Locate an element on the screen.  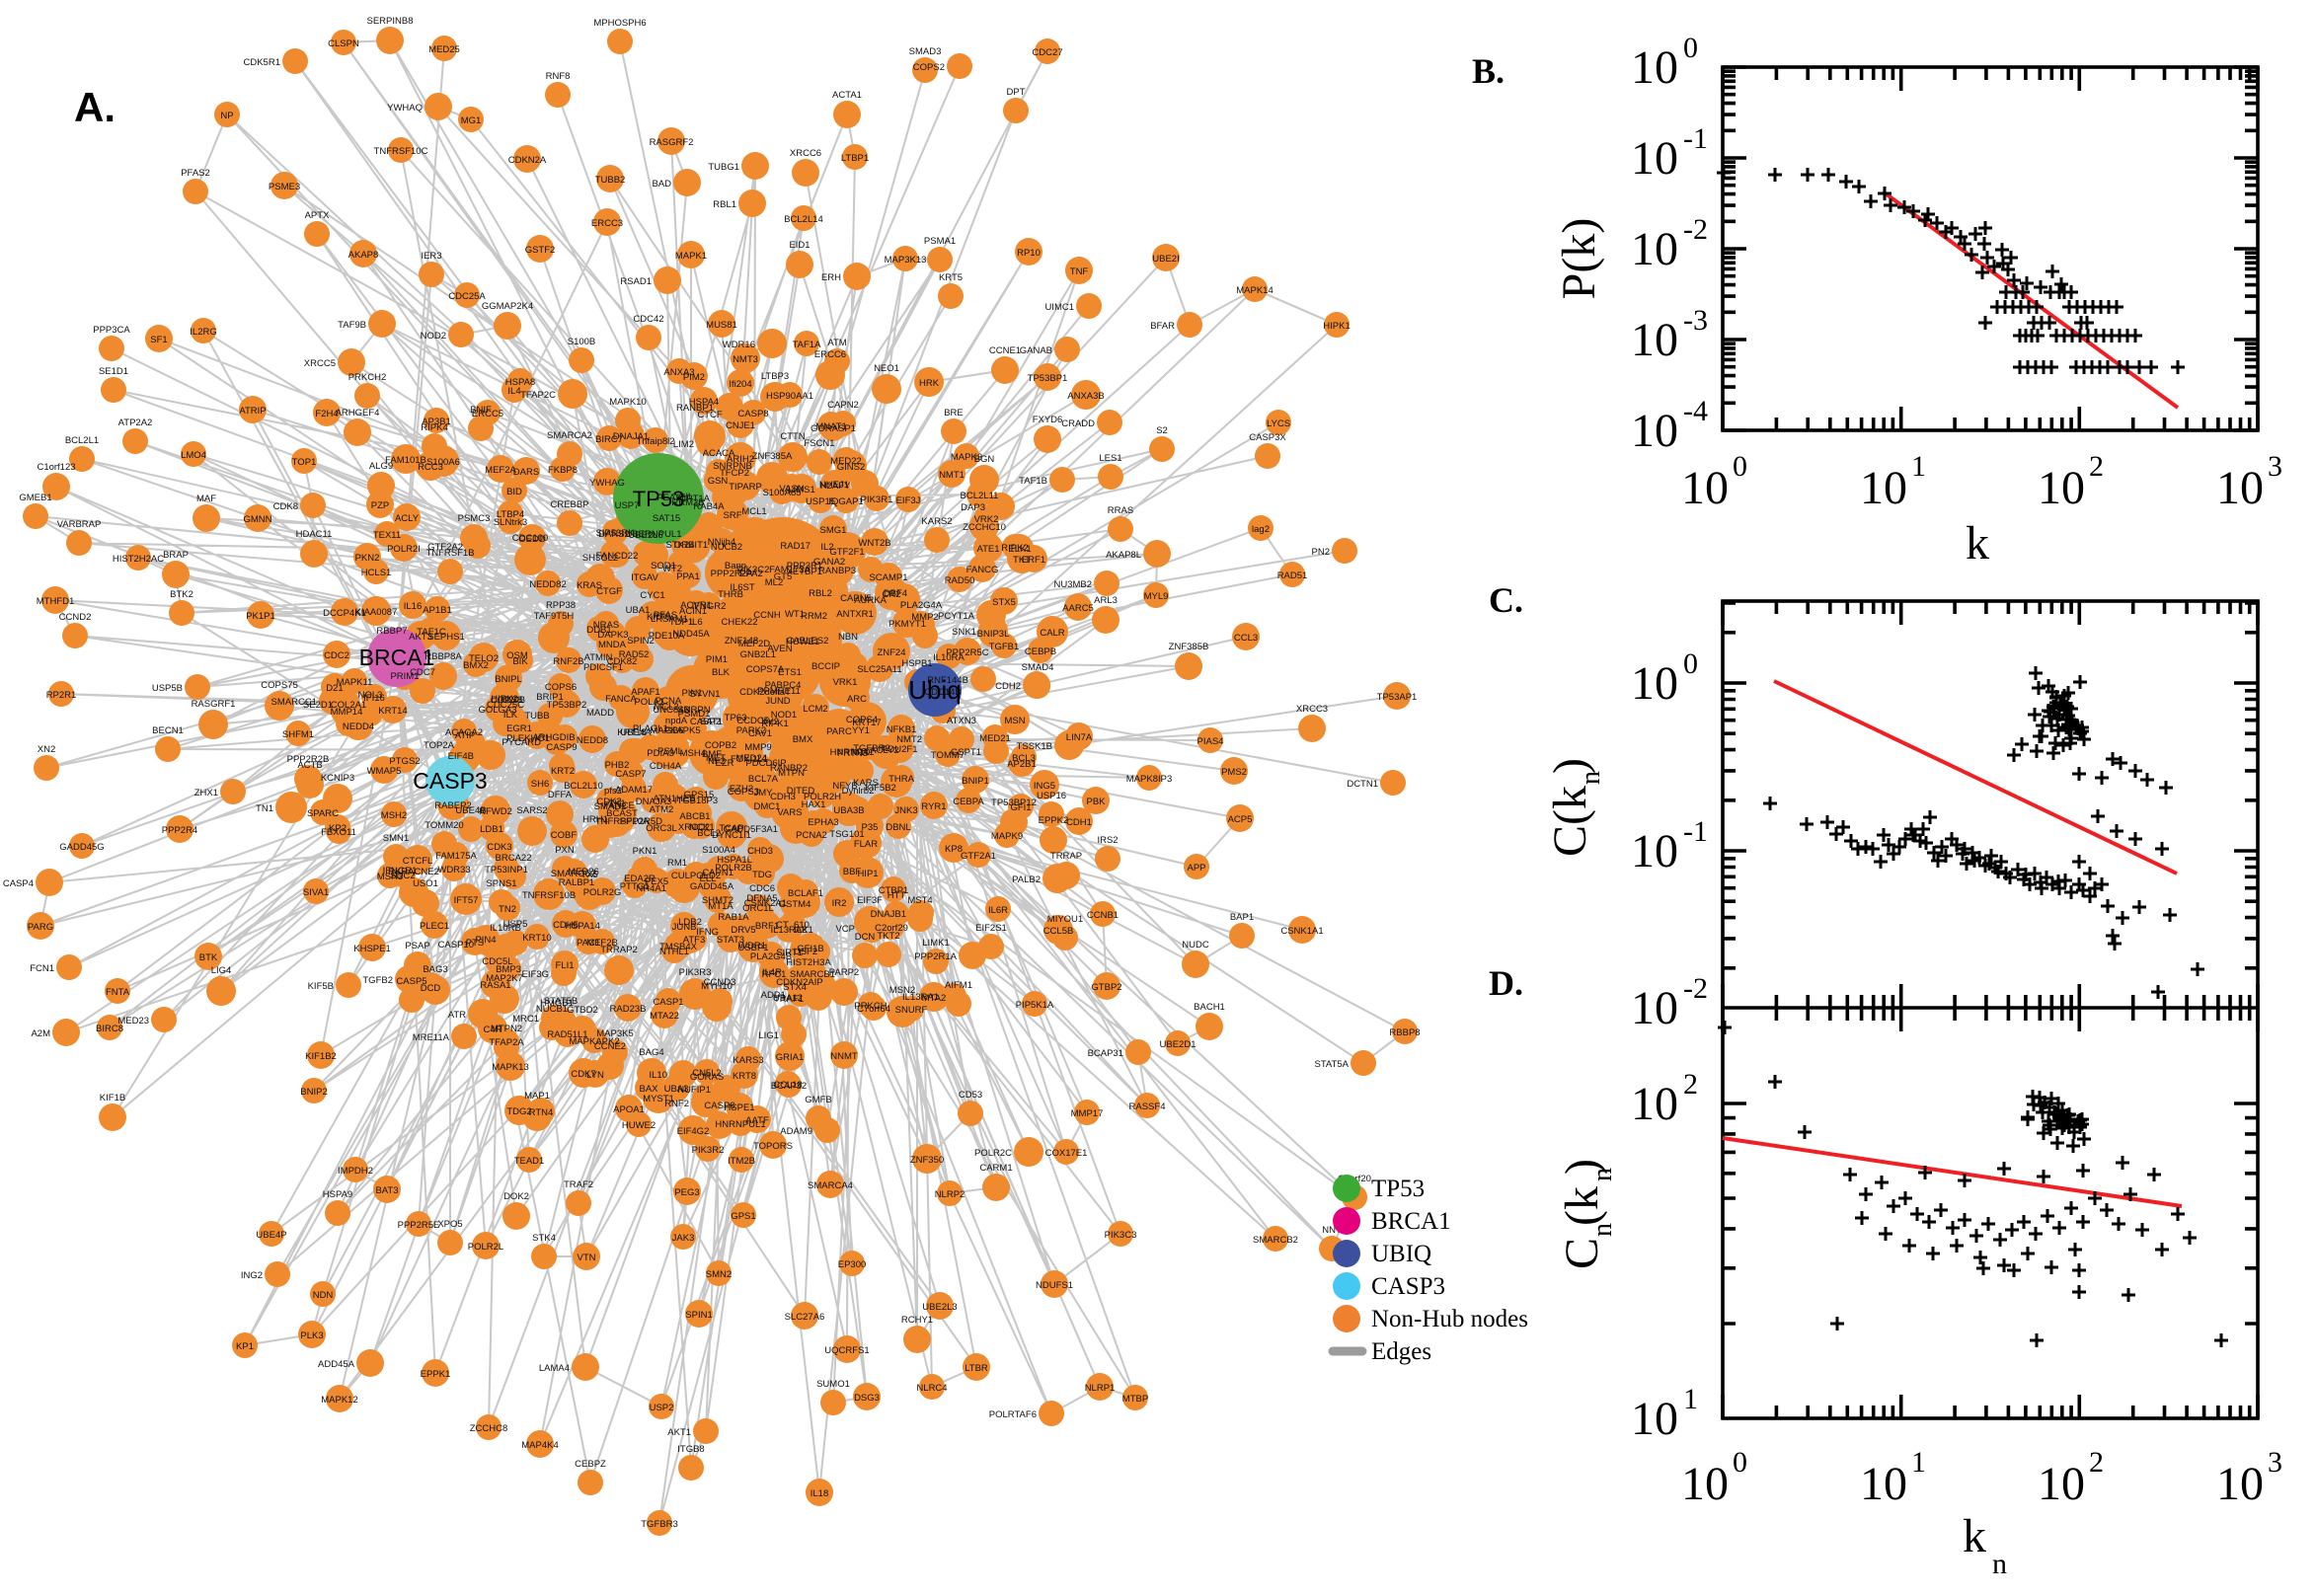
svg-text: PLAGL1 is located at coordinates (650, 728).